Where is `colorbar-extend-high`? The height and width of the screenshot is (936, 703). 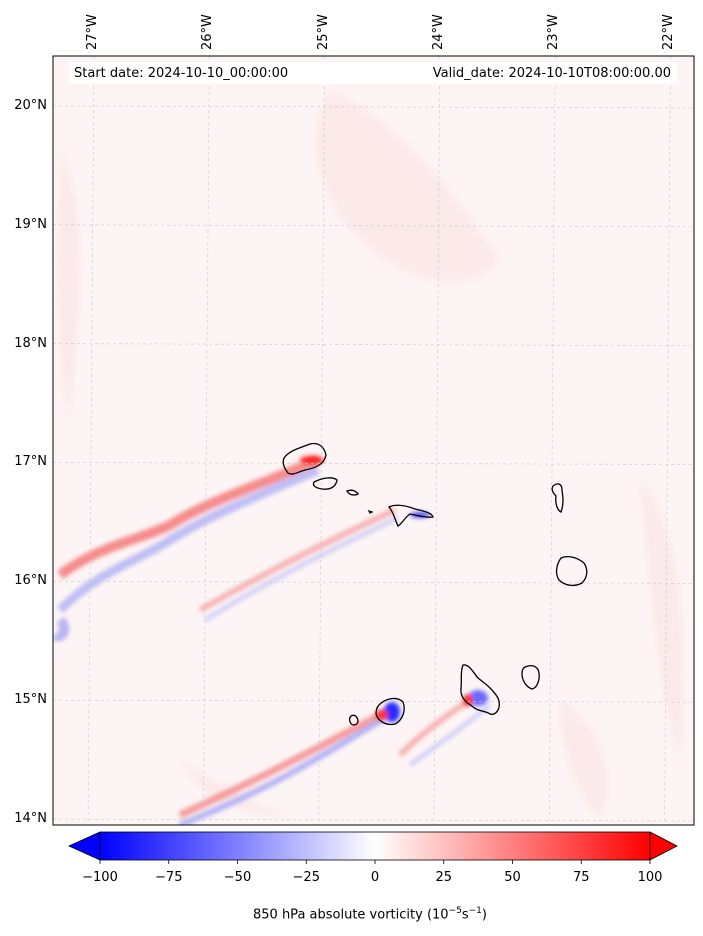
colorbar-extend-high is located at coordinates (663, 846).